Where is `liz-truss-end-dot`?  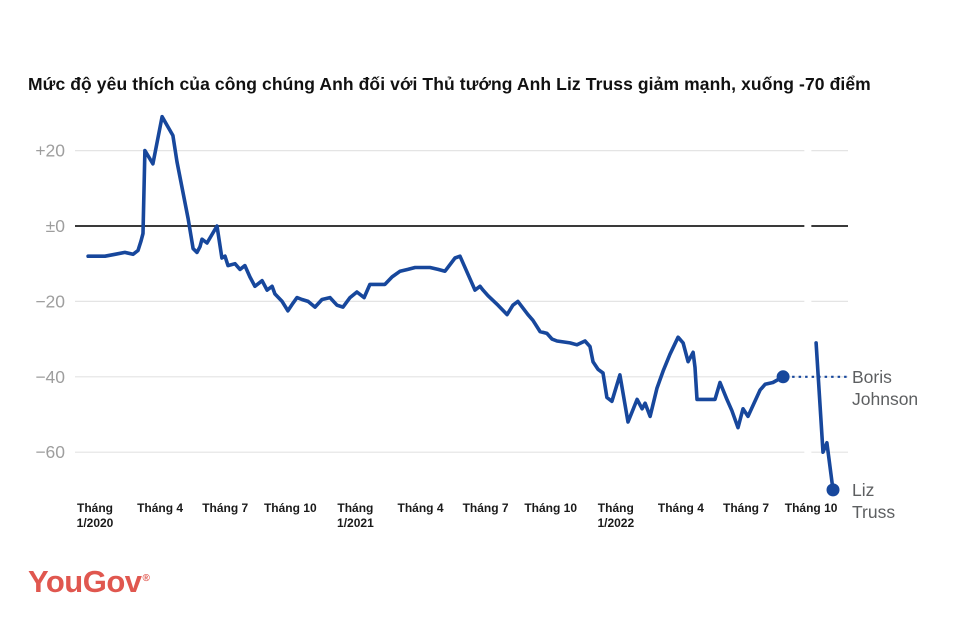
liz-truss-end-dot is located at coordinates (833, 490).